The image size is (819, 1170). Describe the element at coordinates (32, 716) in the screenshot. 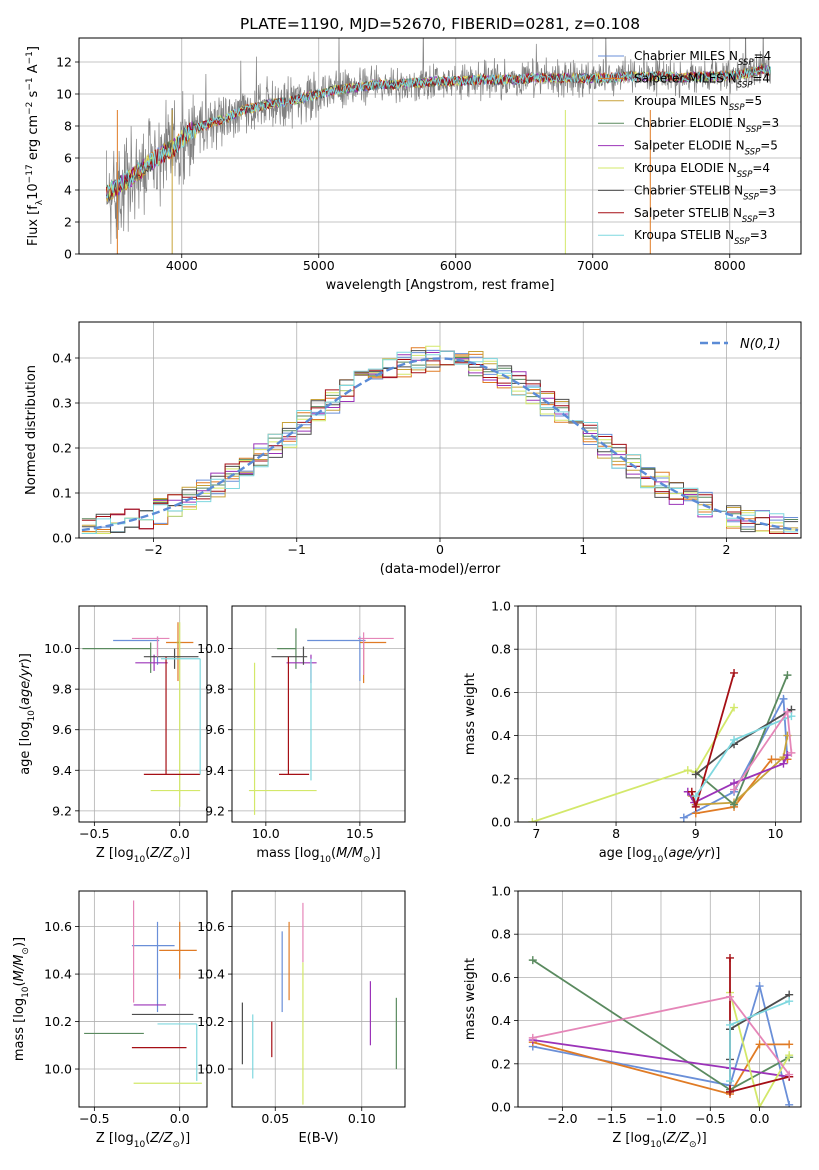

I see `y-axis-label-part: 10` at that location.